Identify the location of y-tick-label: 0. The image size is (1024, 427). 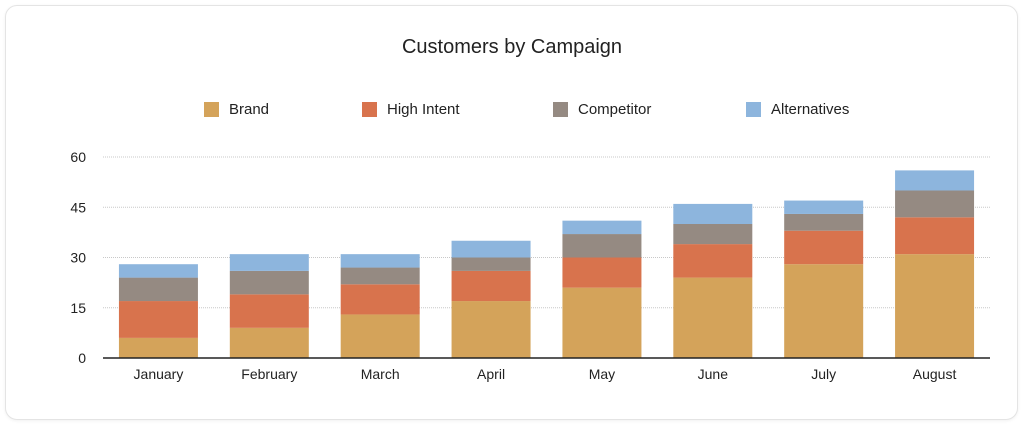
(82, 358).